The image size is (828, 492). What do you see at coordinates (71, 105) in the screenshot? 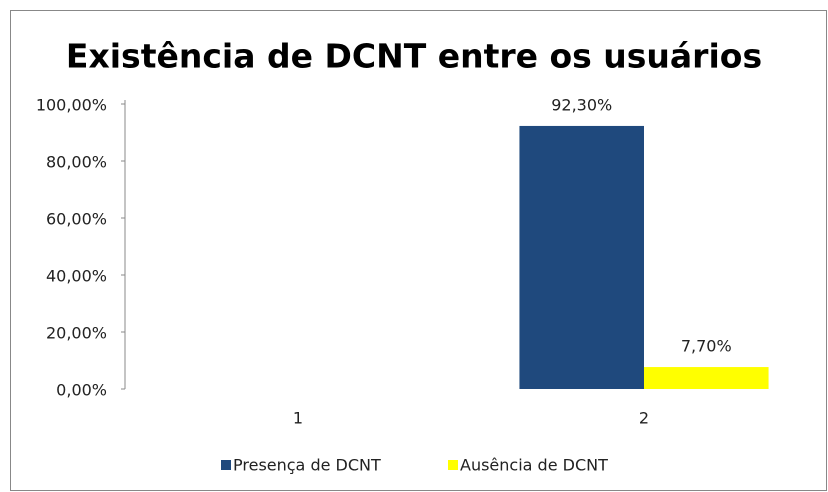
I see `y-tick-label: 100,00%` at bounding box center [71, 105].